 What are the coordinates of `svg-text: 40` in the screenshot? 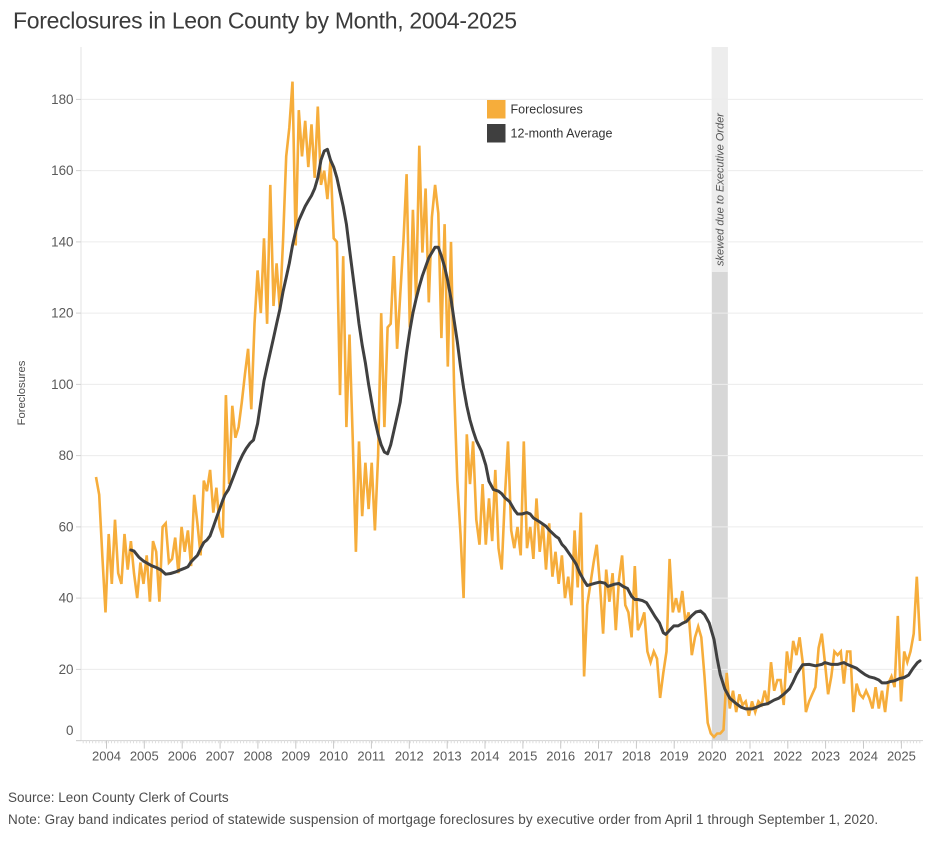 It's located at (66, 598).